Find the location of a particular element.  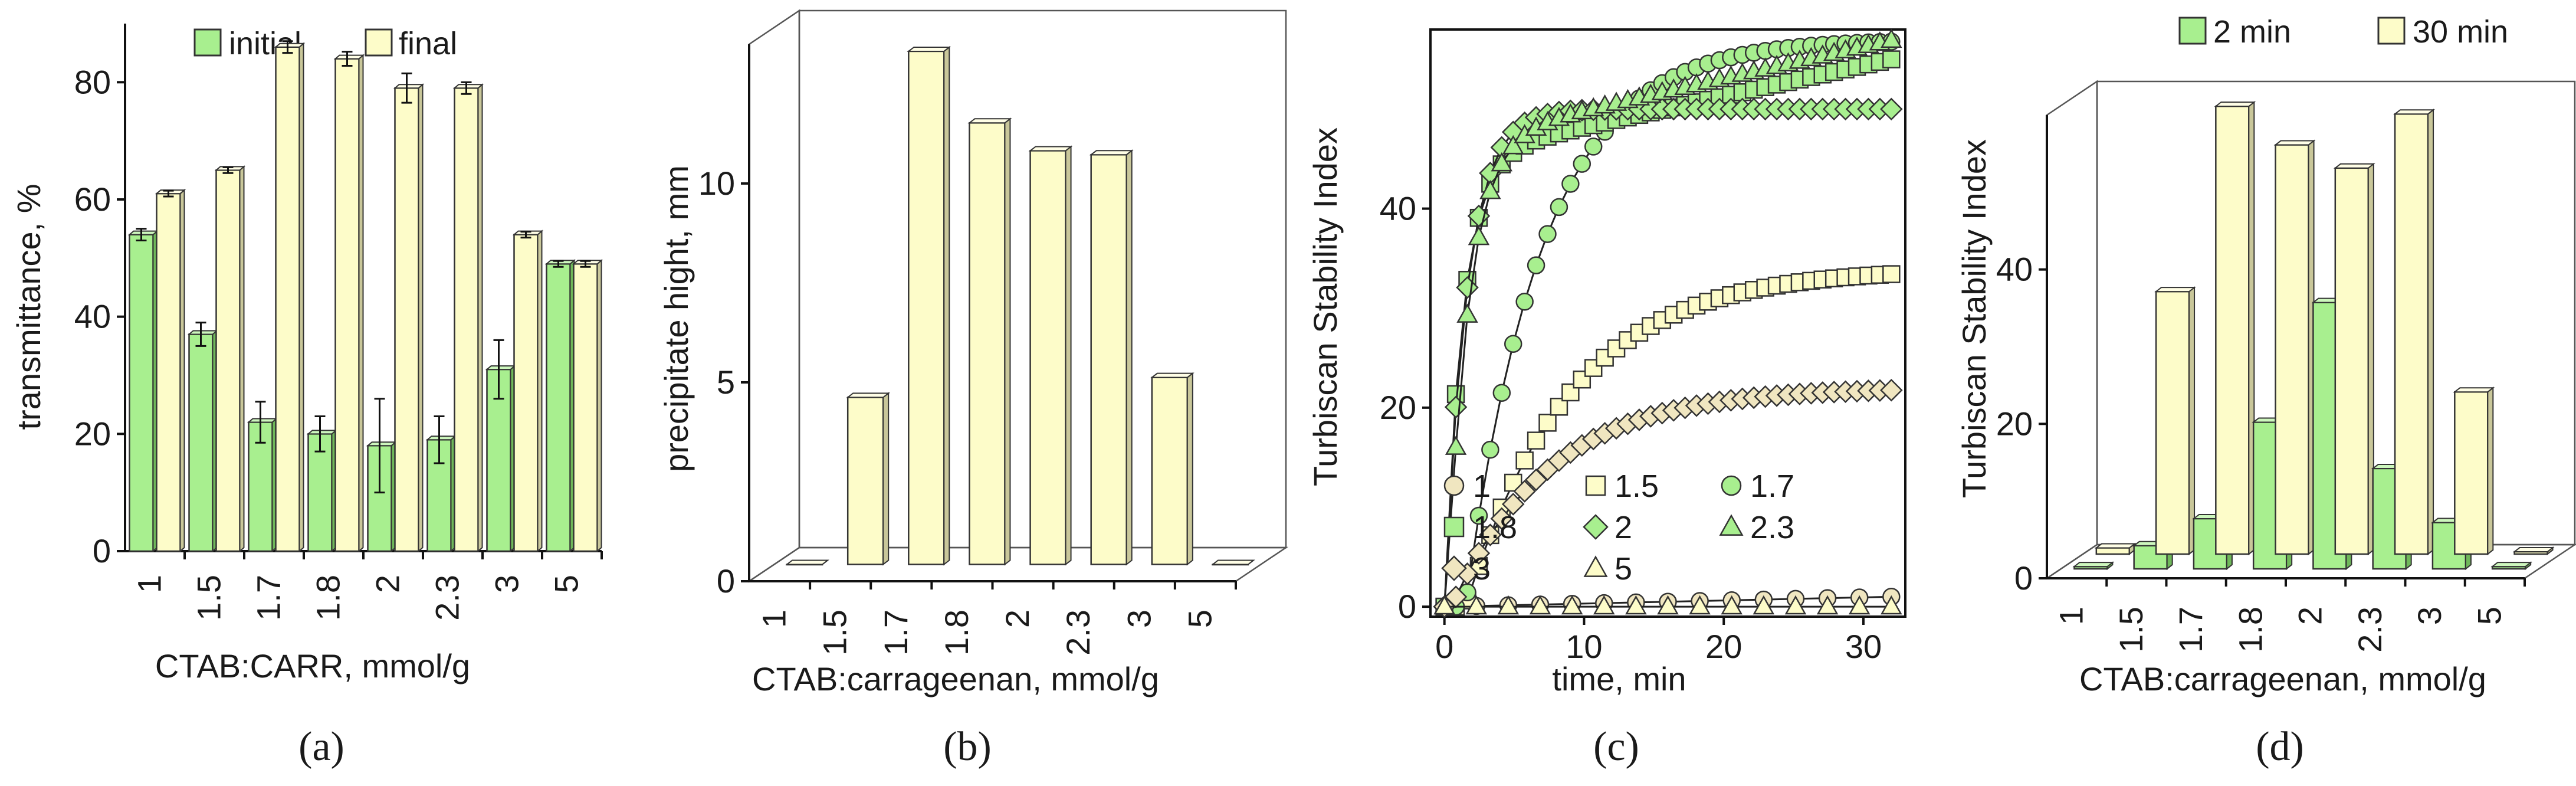

panel-a-y-tick-label: 80 is located at coordinates (92, 81).